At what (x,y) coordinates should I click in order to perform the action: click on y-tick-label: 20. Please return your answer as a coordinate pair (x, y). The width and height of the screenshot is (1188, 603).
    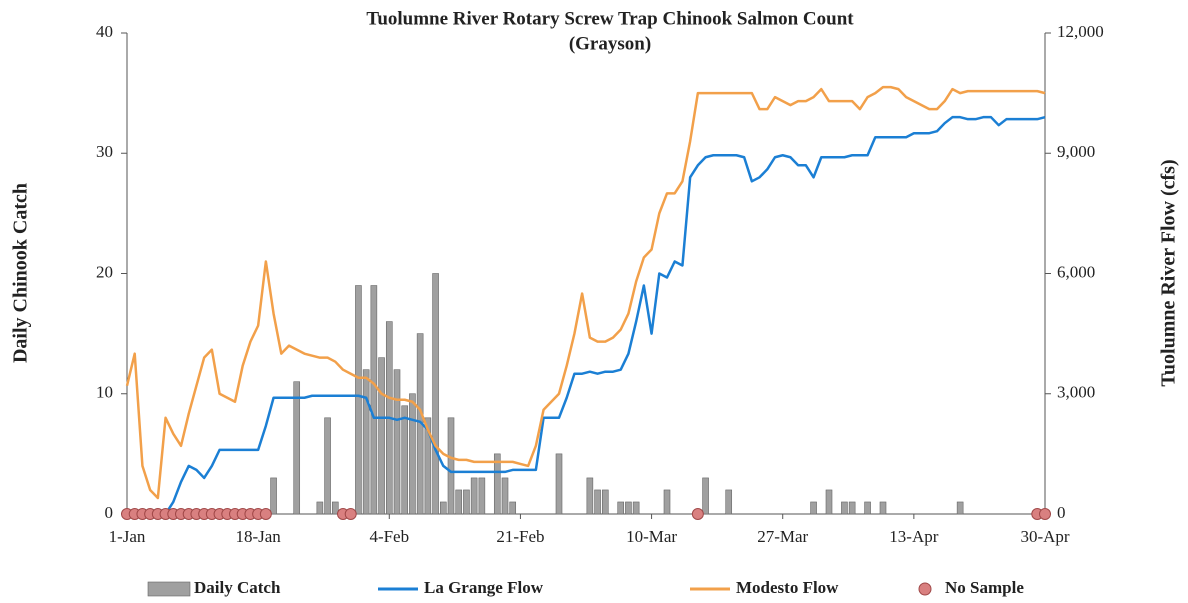
    Looking at the image, I should click on (104, 271).